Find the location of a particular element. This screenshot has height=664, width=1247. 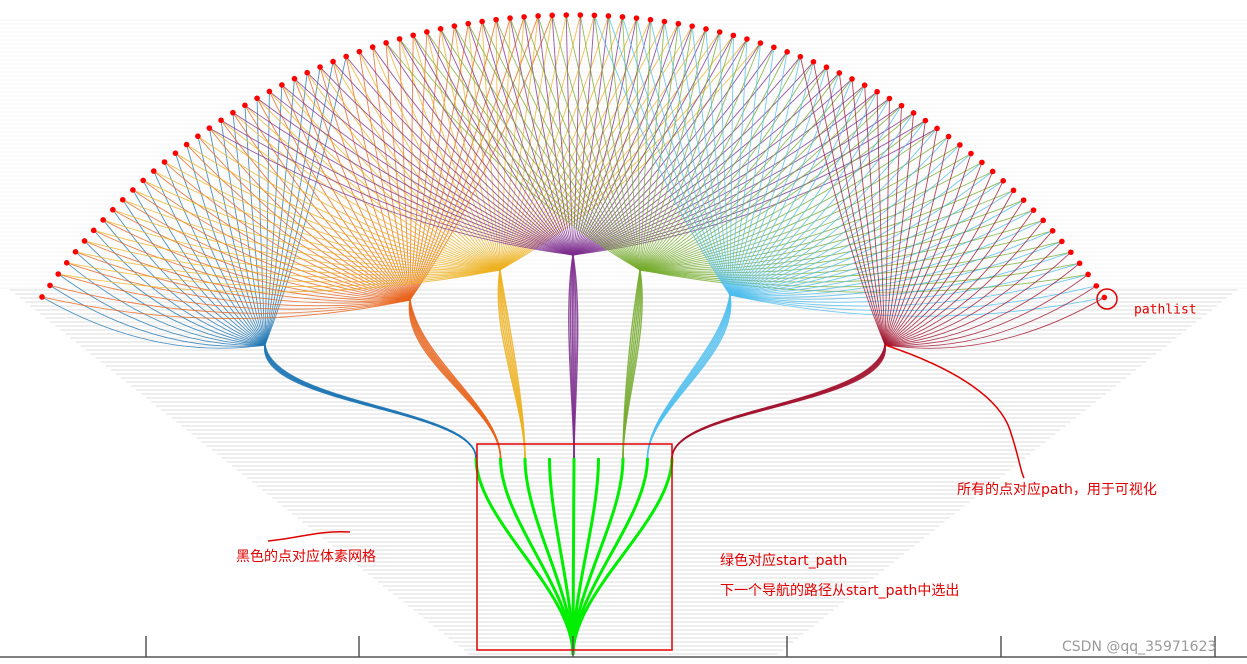

highlight-circle is located at coordinates (1107, 299).